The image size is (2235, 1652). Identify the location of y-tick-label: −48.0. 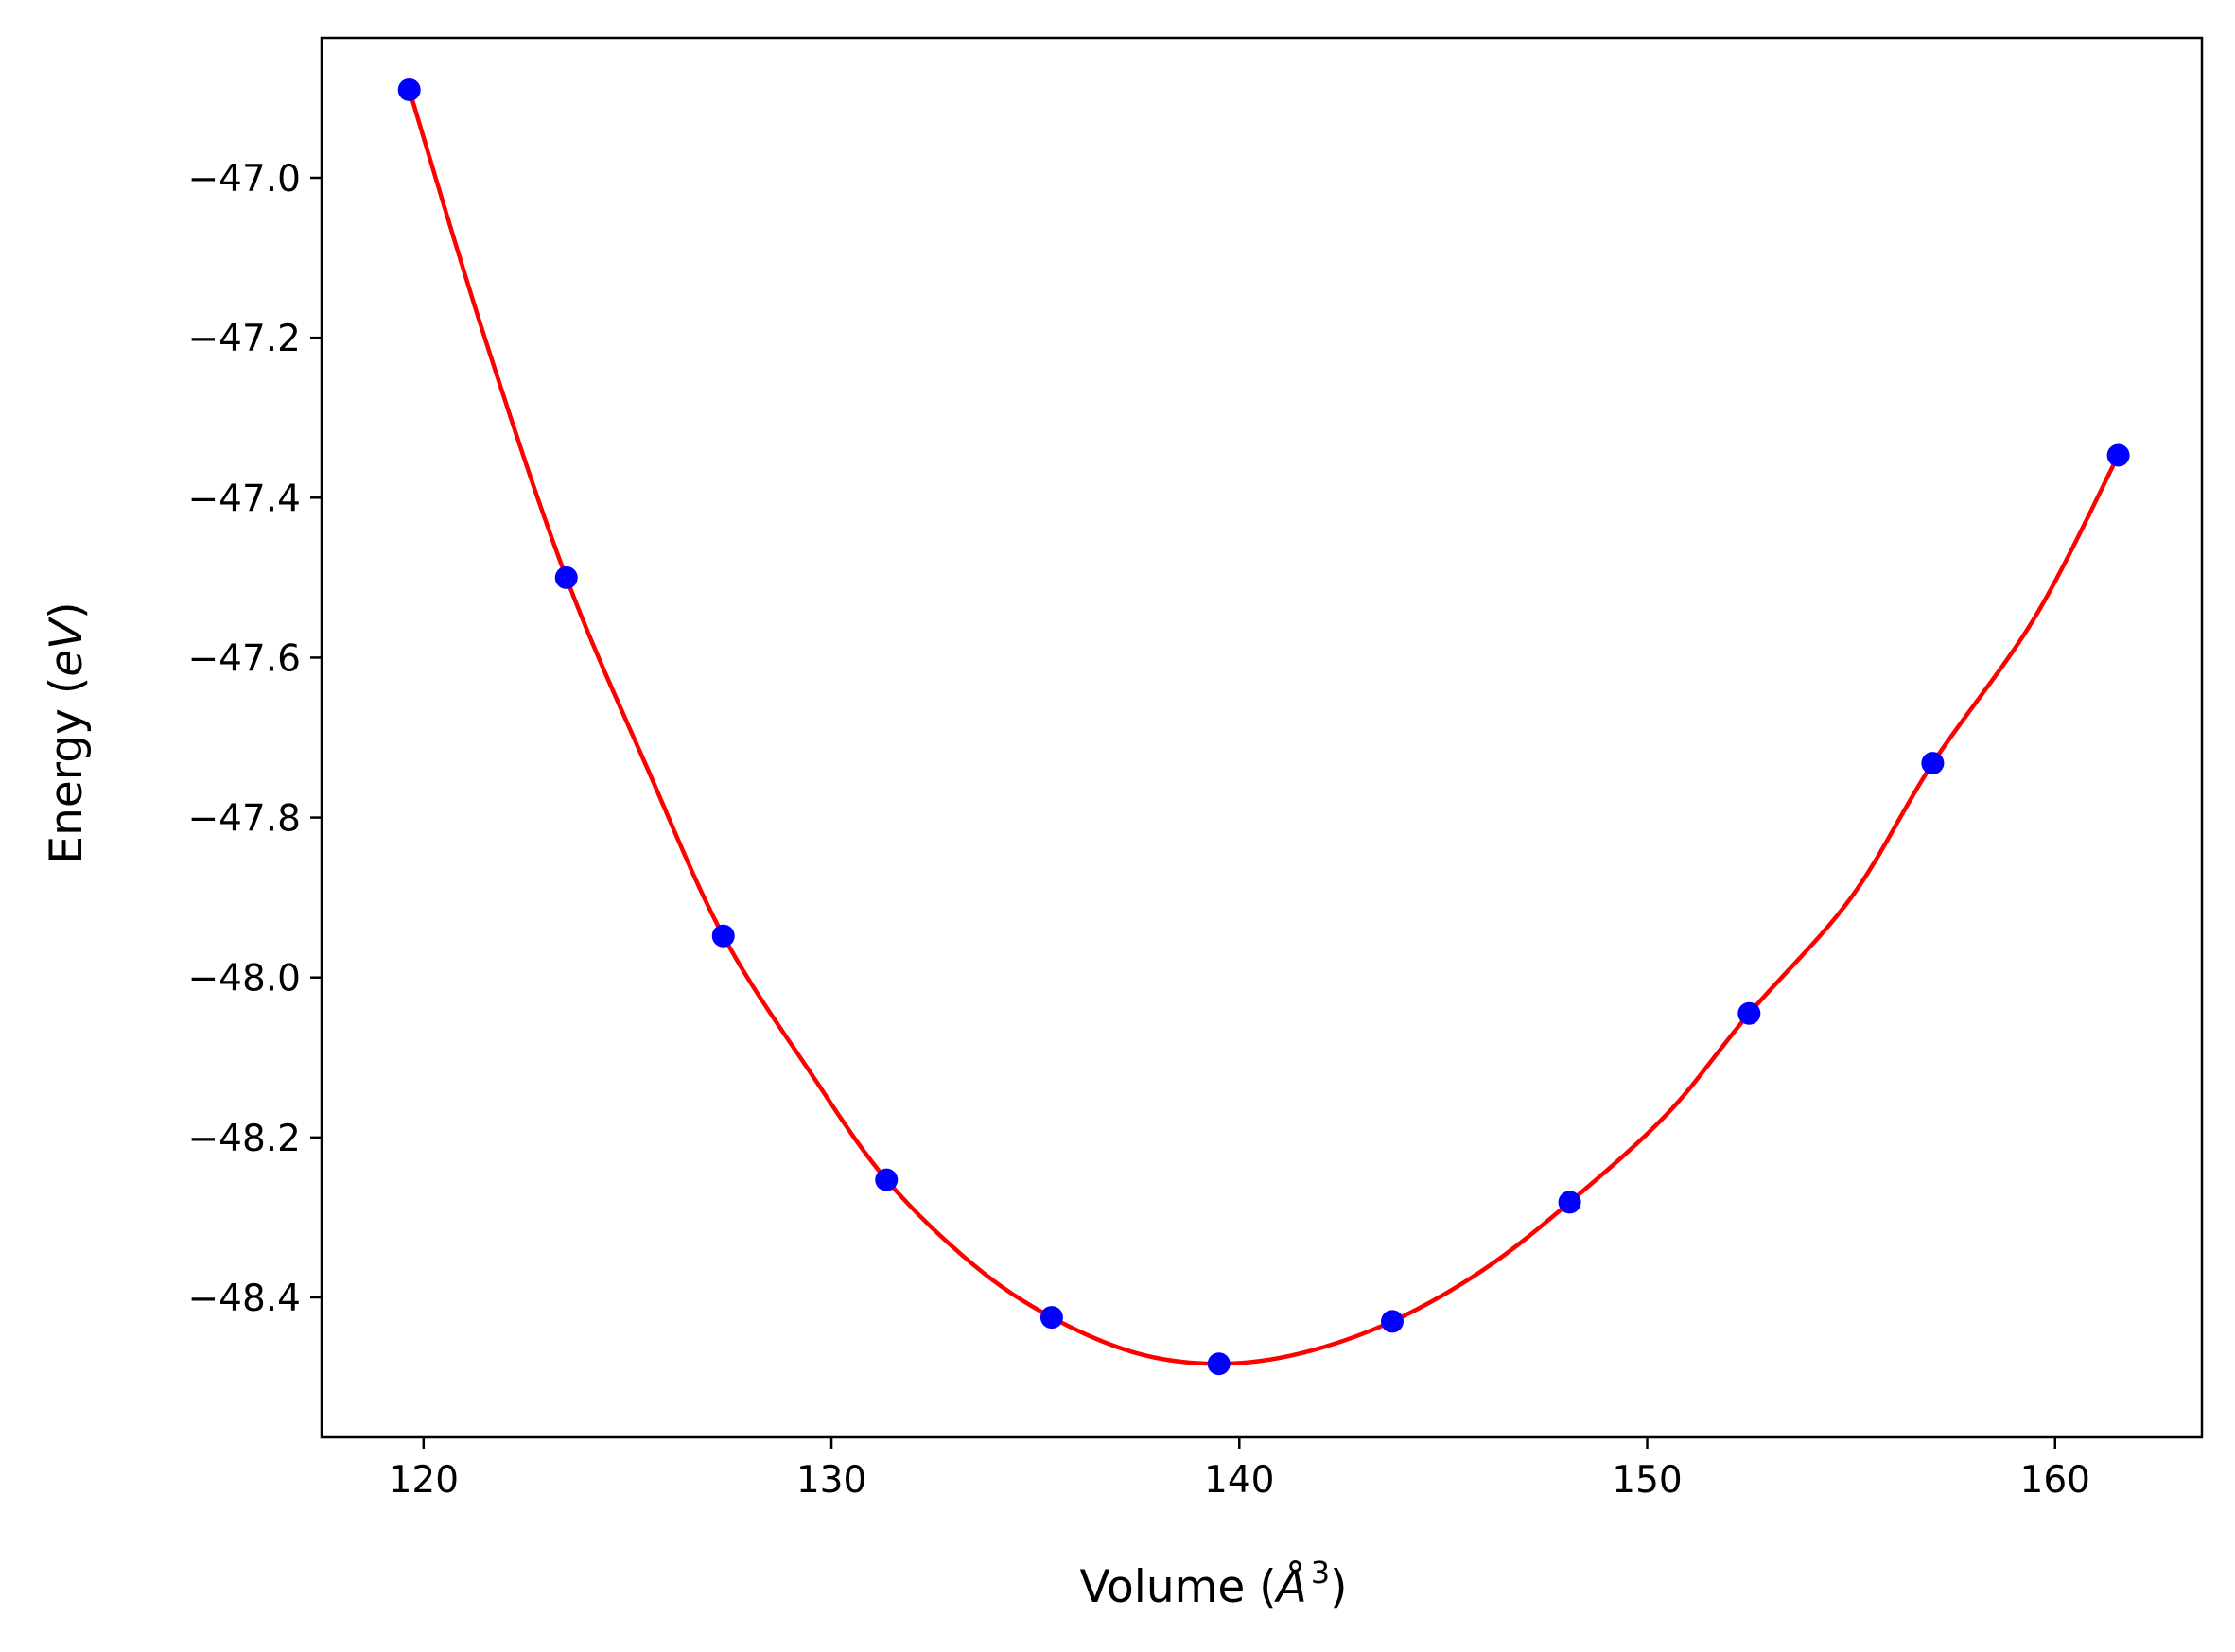
(244, 979).